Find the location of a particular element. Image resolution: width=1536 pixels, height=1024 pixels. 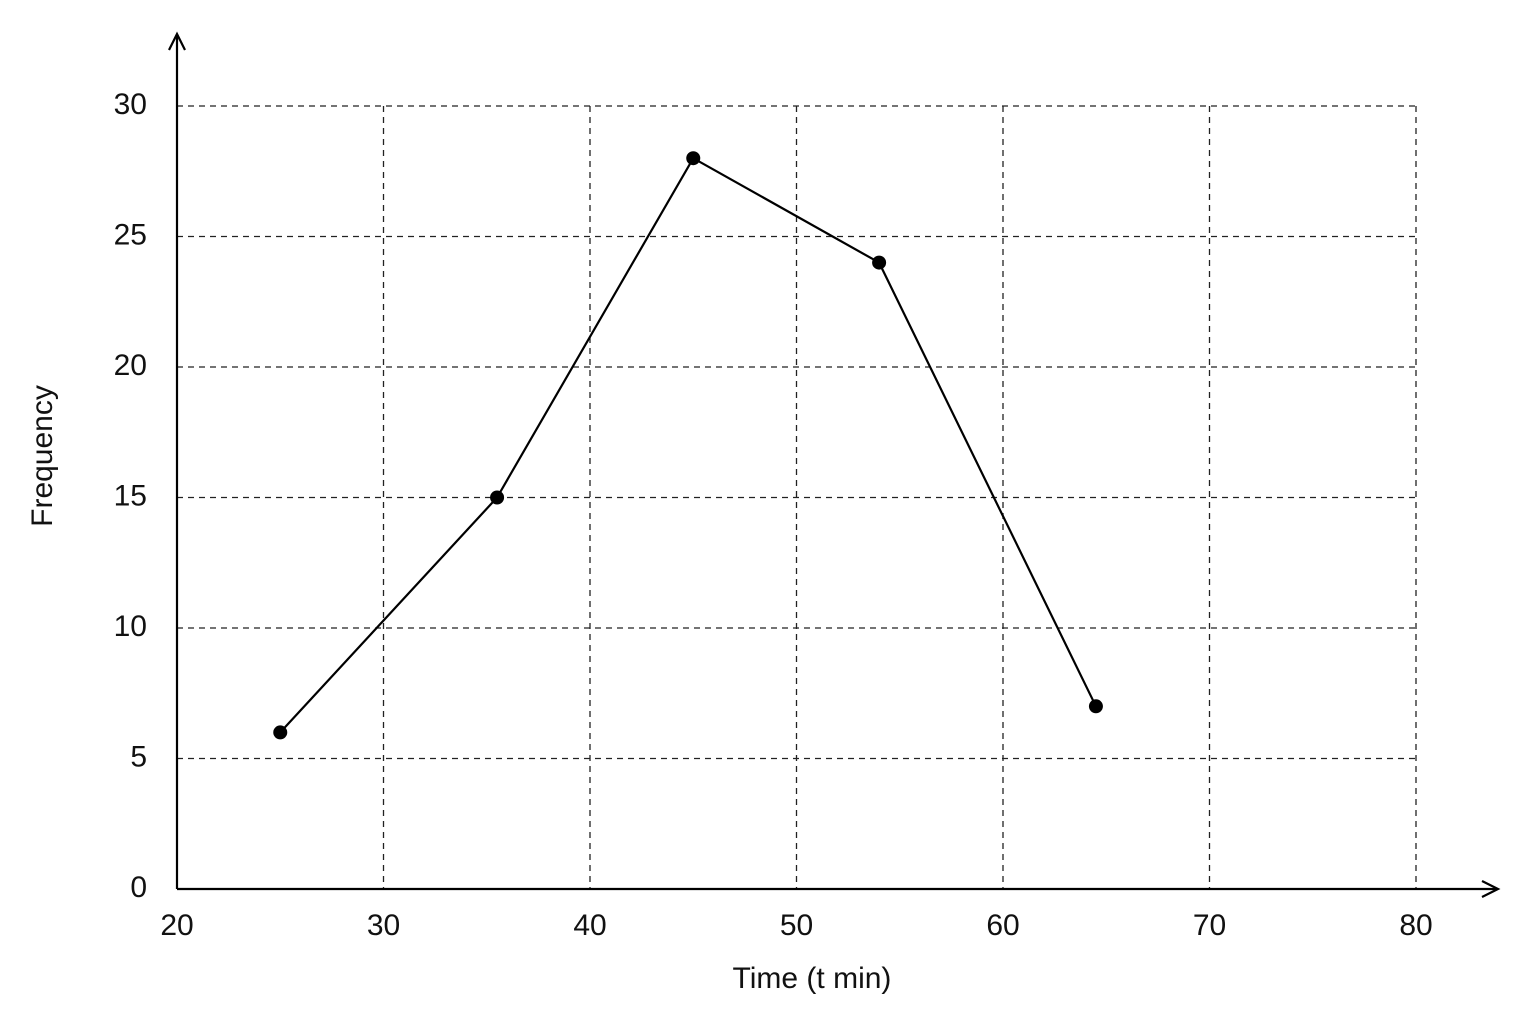

x-arrow is located at coordinates (1491, 889).